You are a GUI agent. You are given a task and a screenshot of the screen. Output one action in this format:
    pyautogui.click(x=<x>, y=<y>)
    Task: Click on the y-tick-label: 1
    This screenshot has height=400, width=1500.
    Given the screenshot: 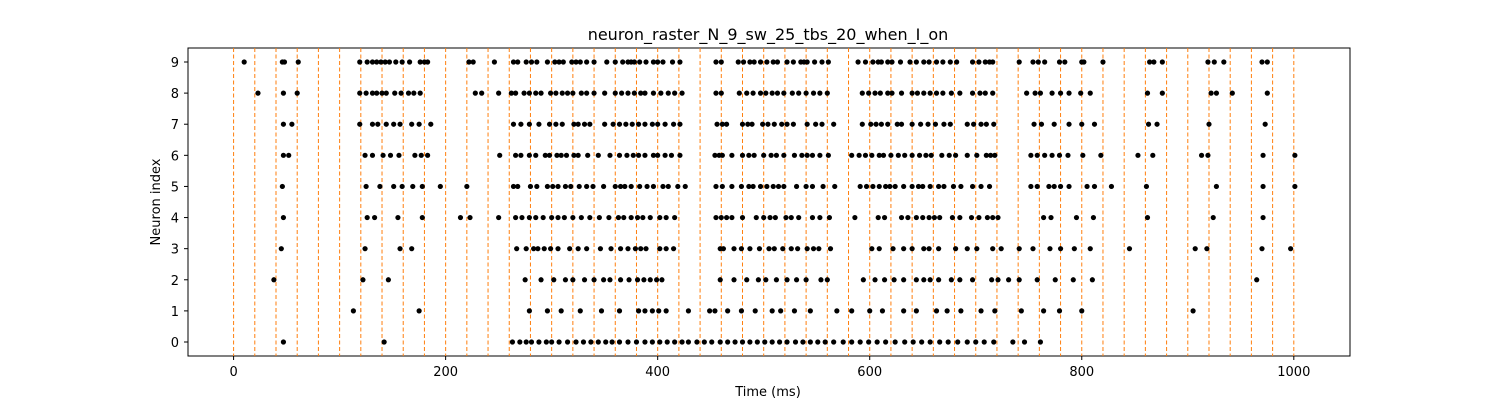 What is the action you would take?
    pyautogui.click(x=175, y=312)
    